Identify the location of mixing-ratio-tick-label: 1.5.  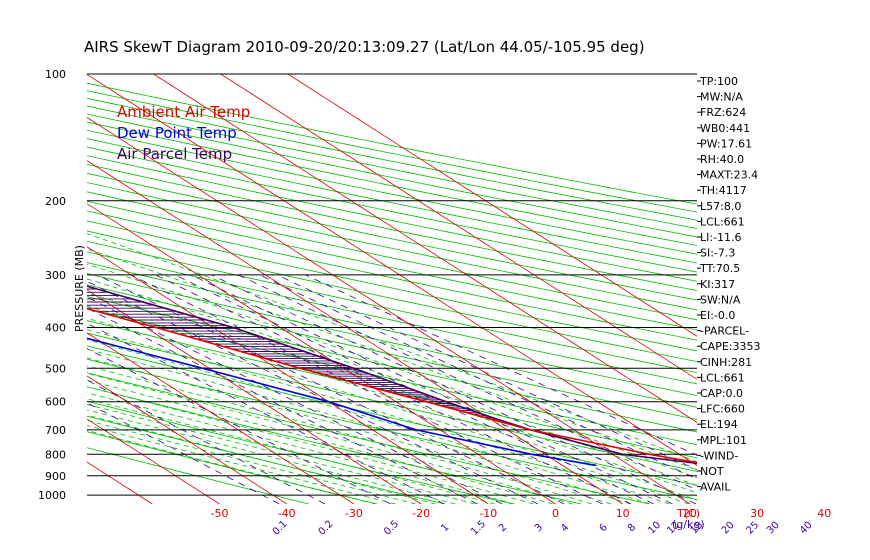
(478, 528).